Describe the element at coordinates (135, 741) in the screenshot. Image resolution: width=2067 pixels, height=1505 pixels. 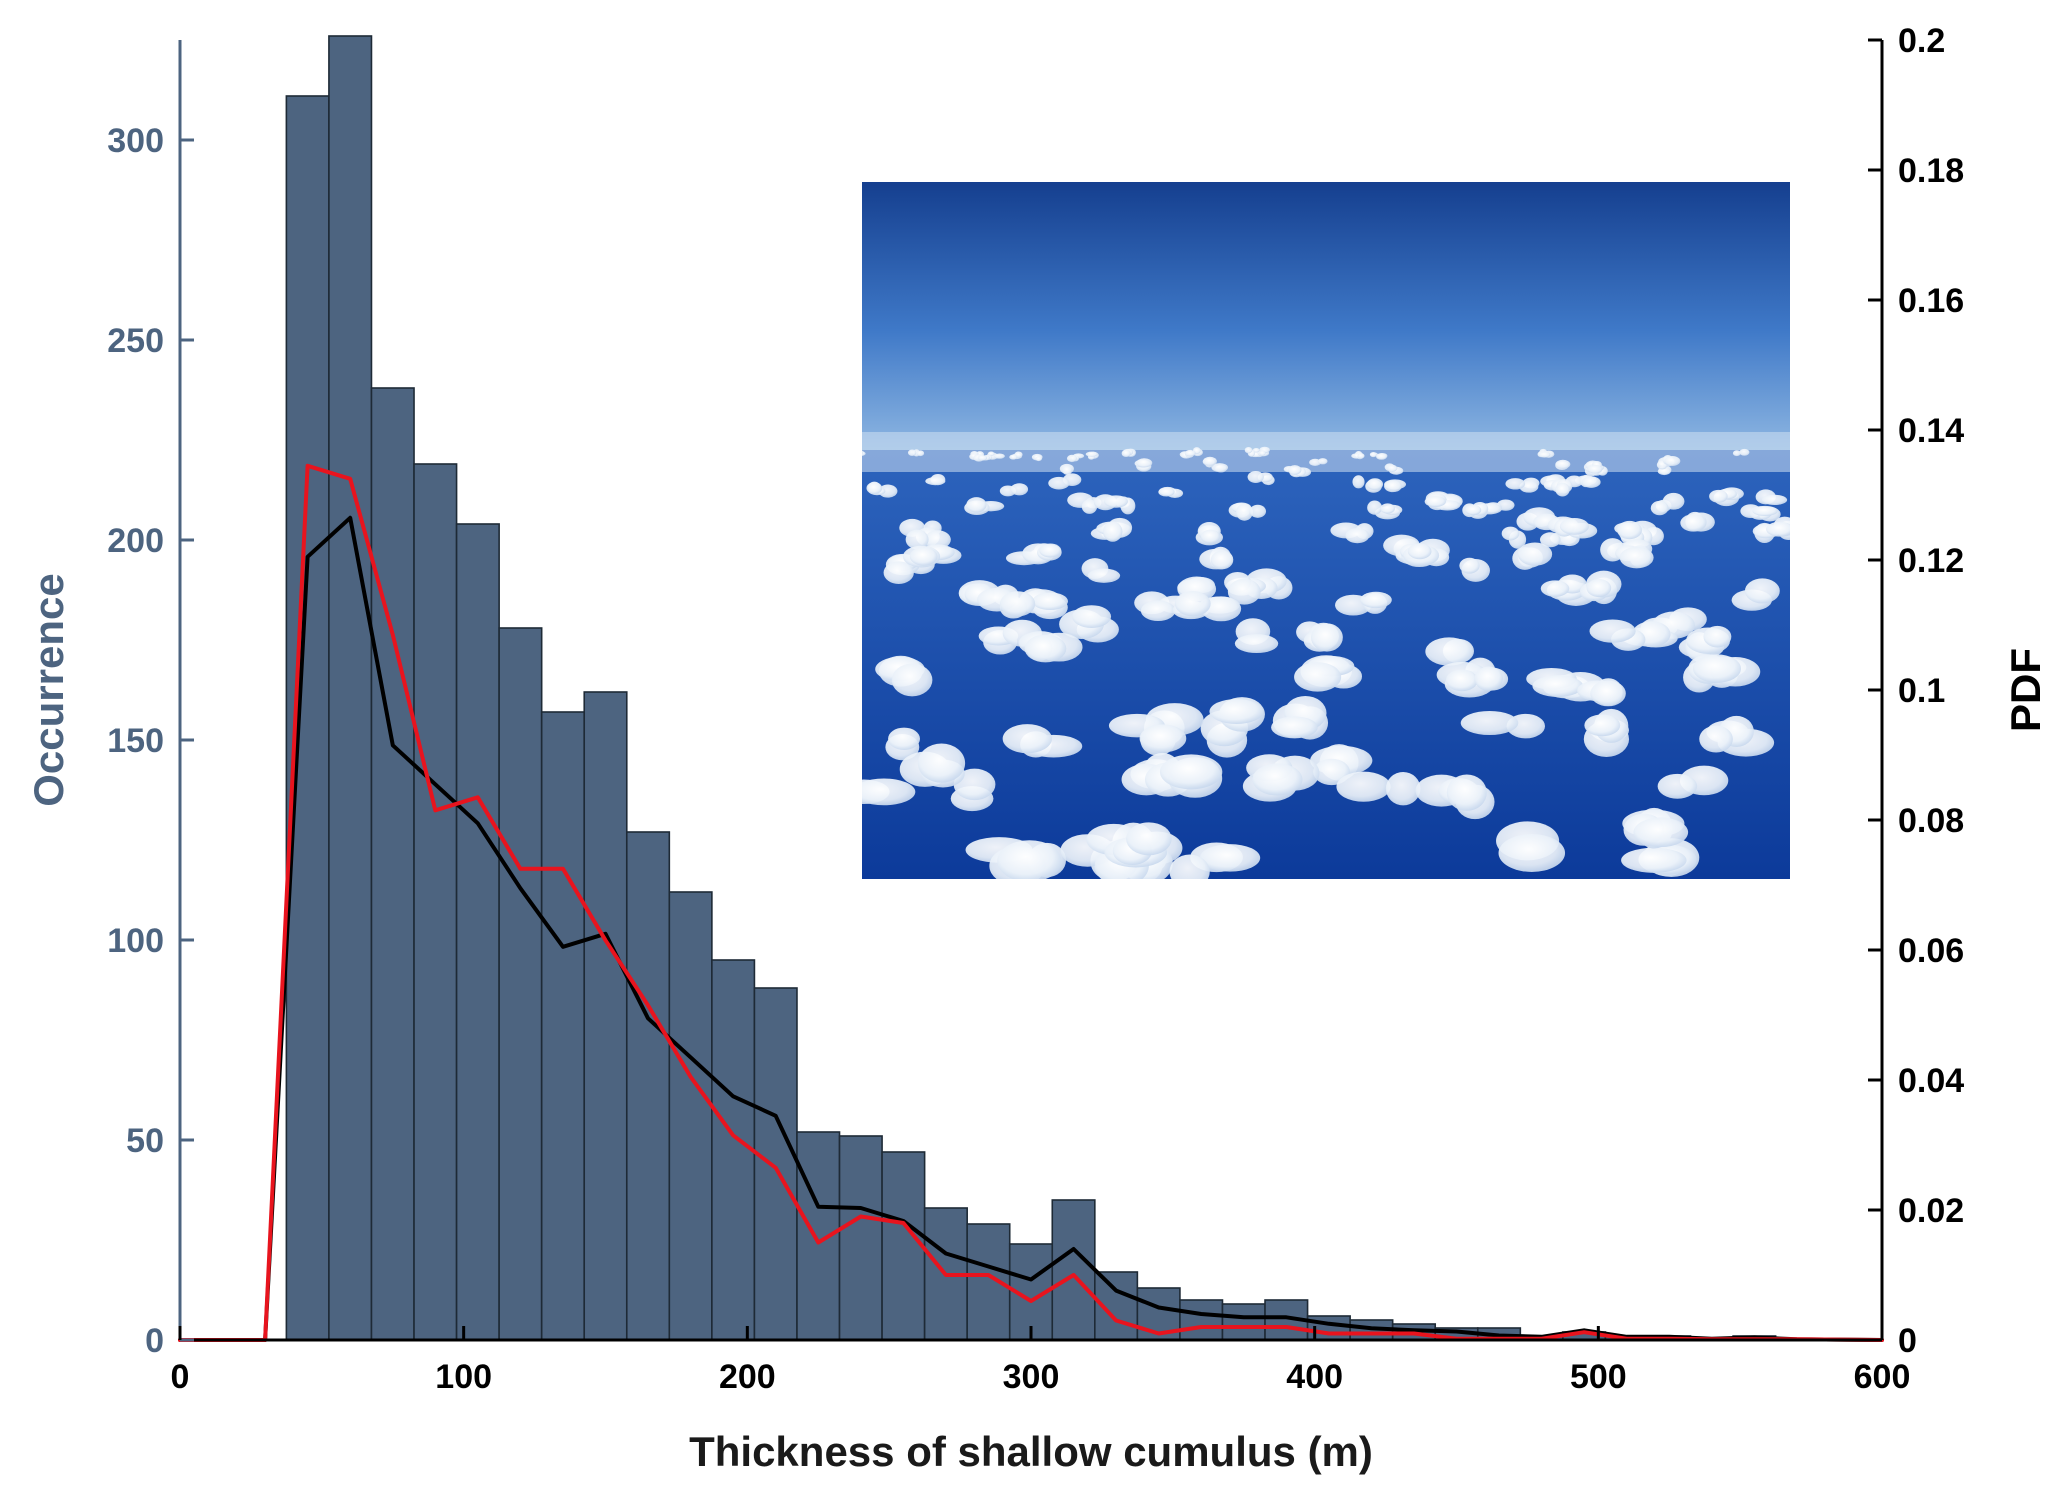
I see `y-tick-label: 150` at that location.